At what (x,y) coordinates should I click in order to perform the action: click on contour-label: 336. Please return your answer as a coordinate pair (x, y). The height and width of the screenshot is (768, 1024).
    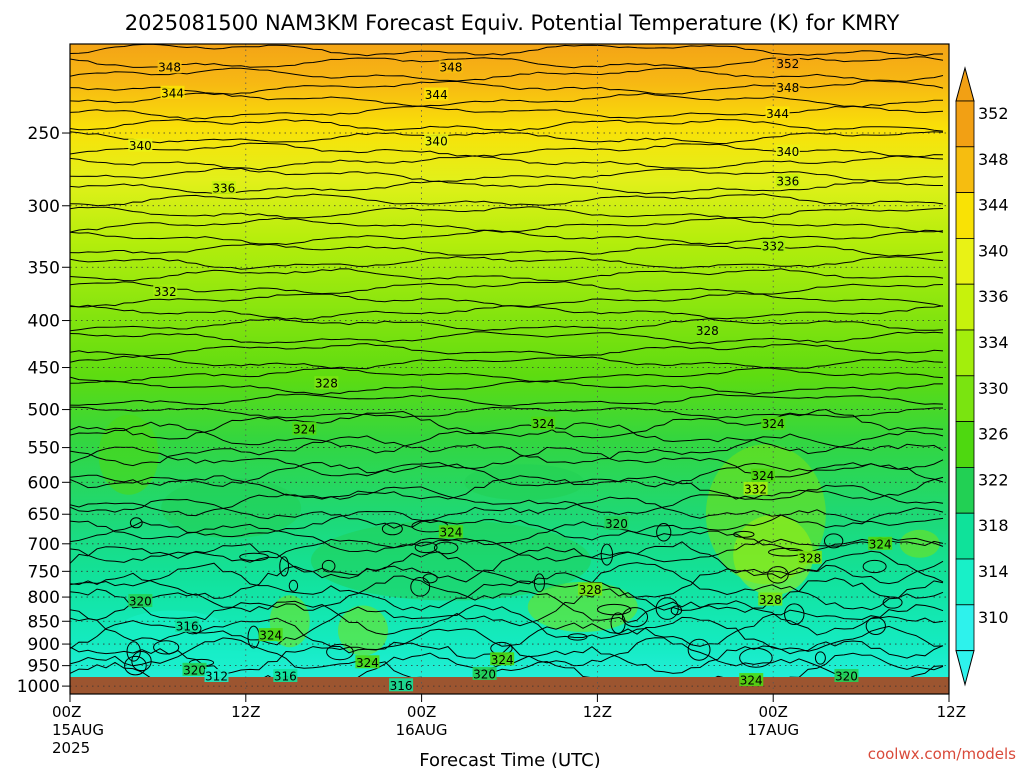
    Looking at the image, I should click on (787, 182).